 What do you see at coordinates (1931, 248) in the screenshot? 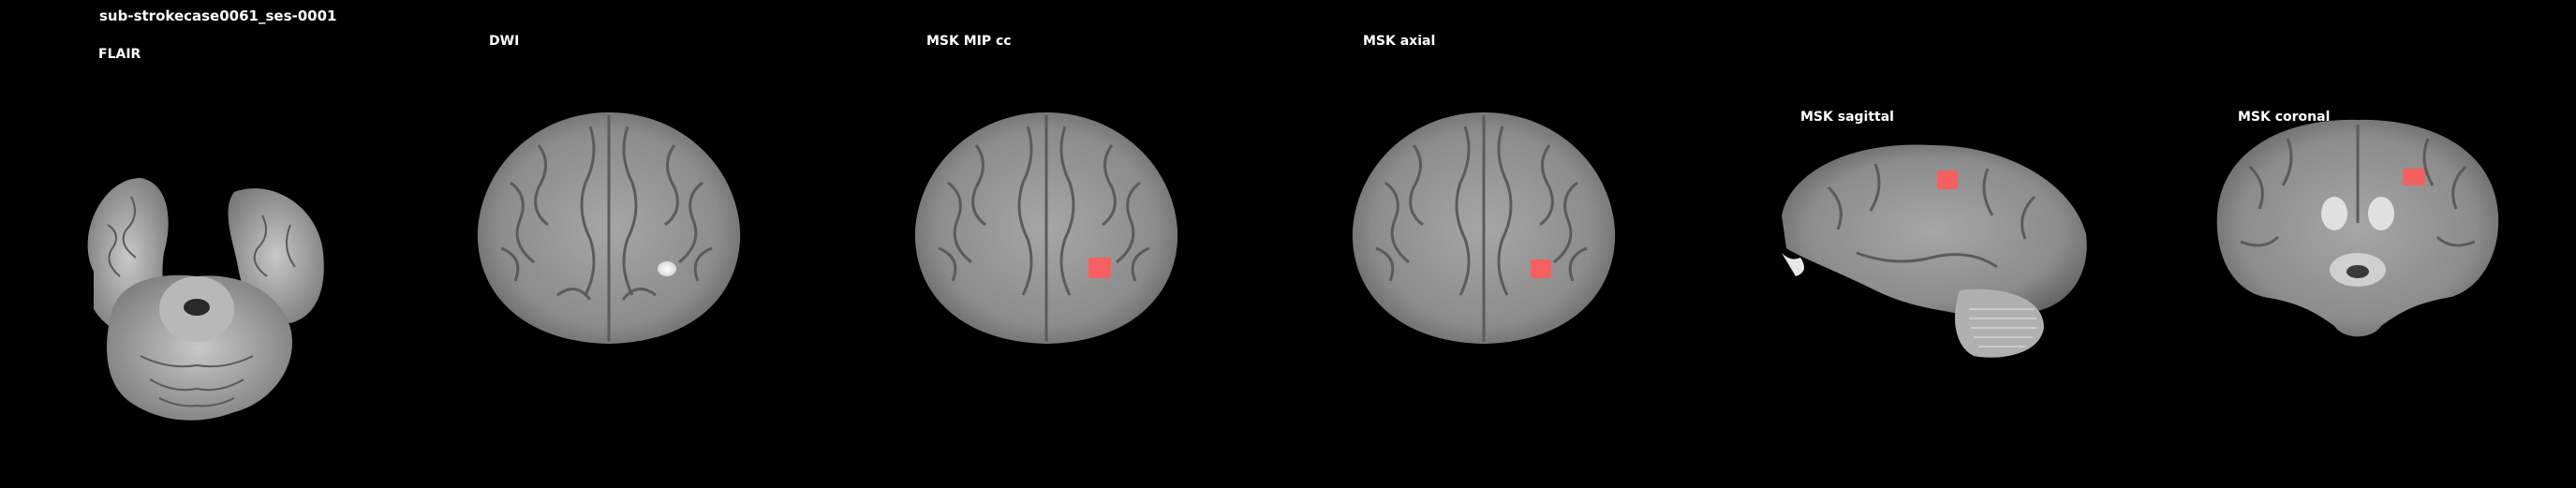
I see `msk-sagittal-image` at bounding box center [1931, 248].